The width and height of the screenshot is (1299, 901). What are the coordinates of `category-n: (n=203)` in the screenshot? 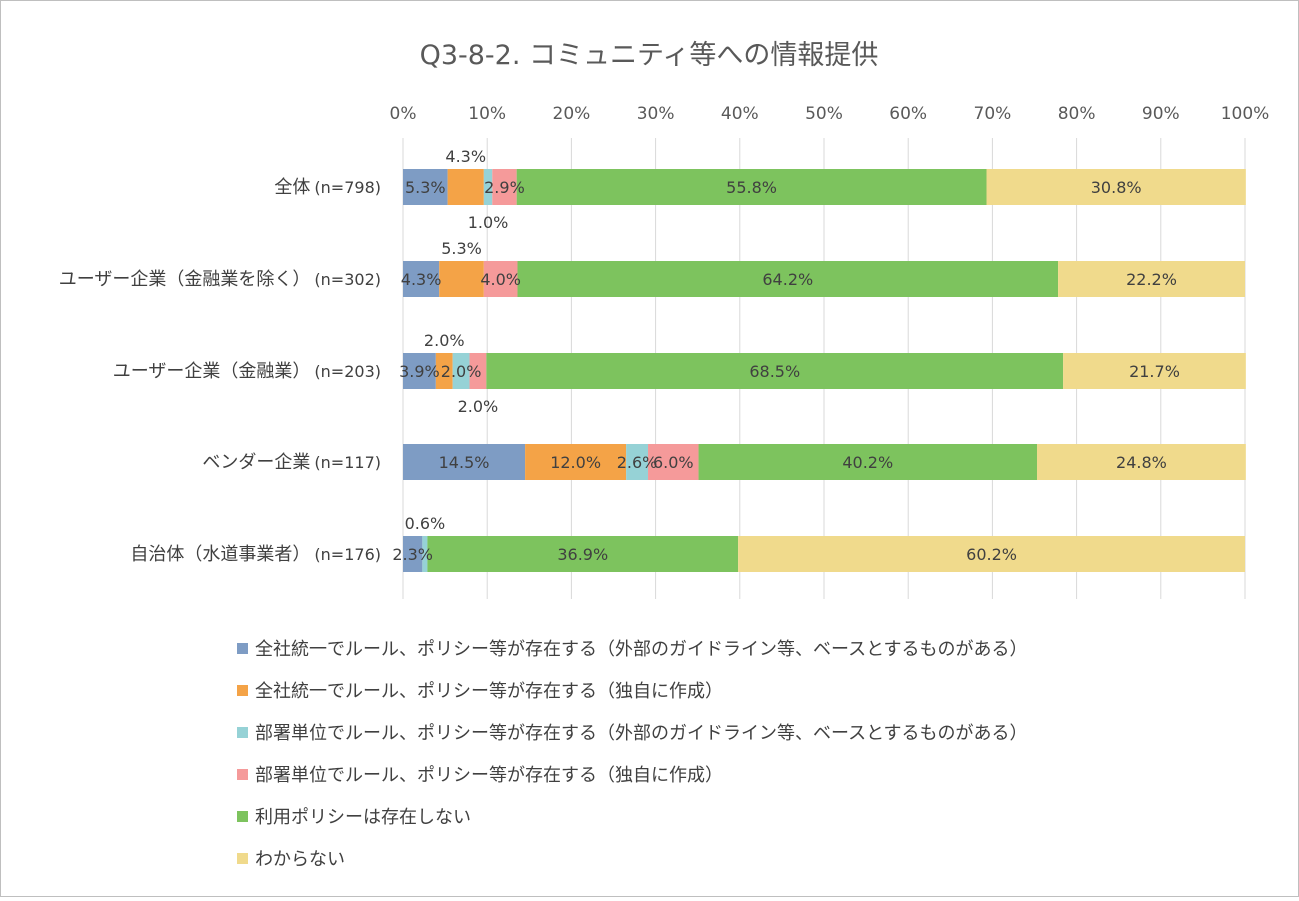 It's located at (347, 371).